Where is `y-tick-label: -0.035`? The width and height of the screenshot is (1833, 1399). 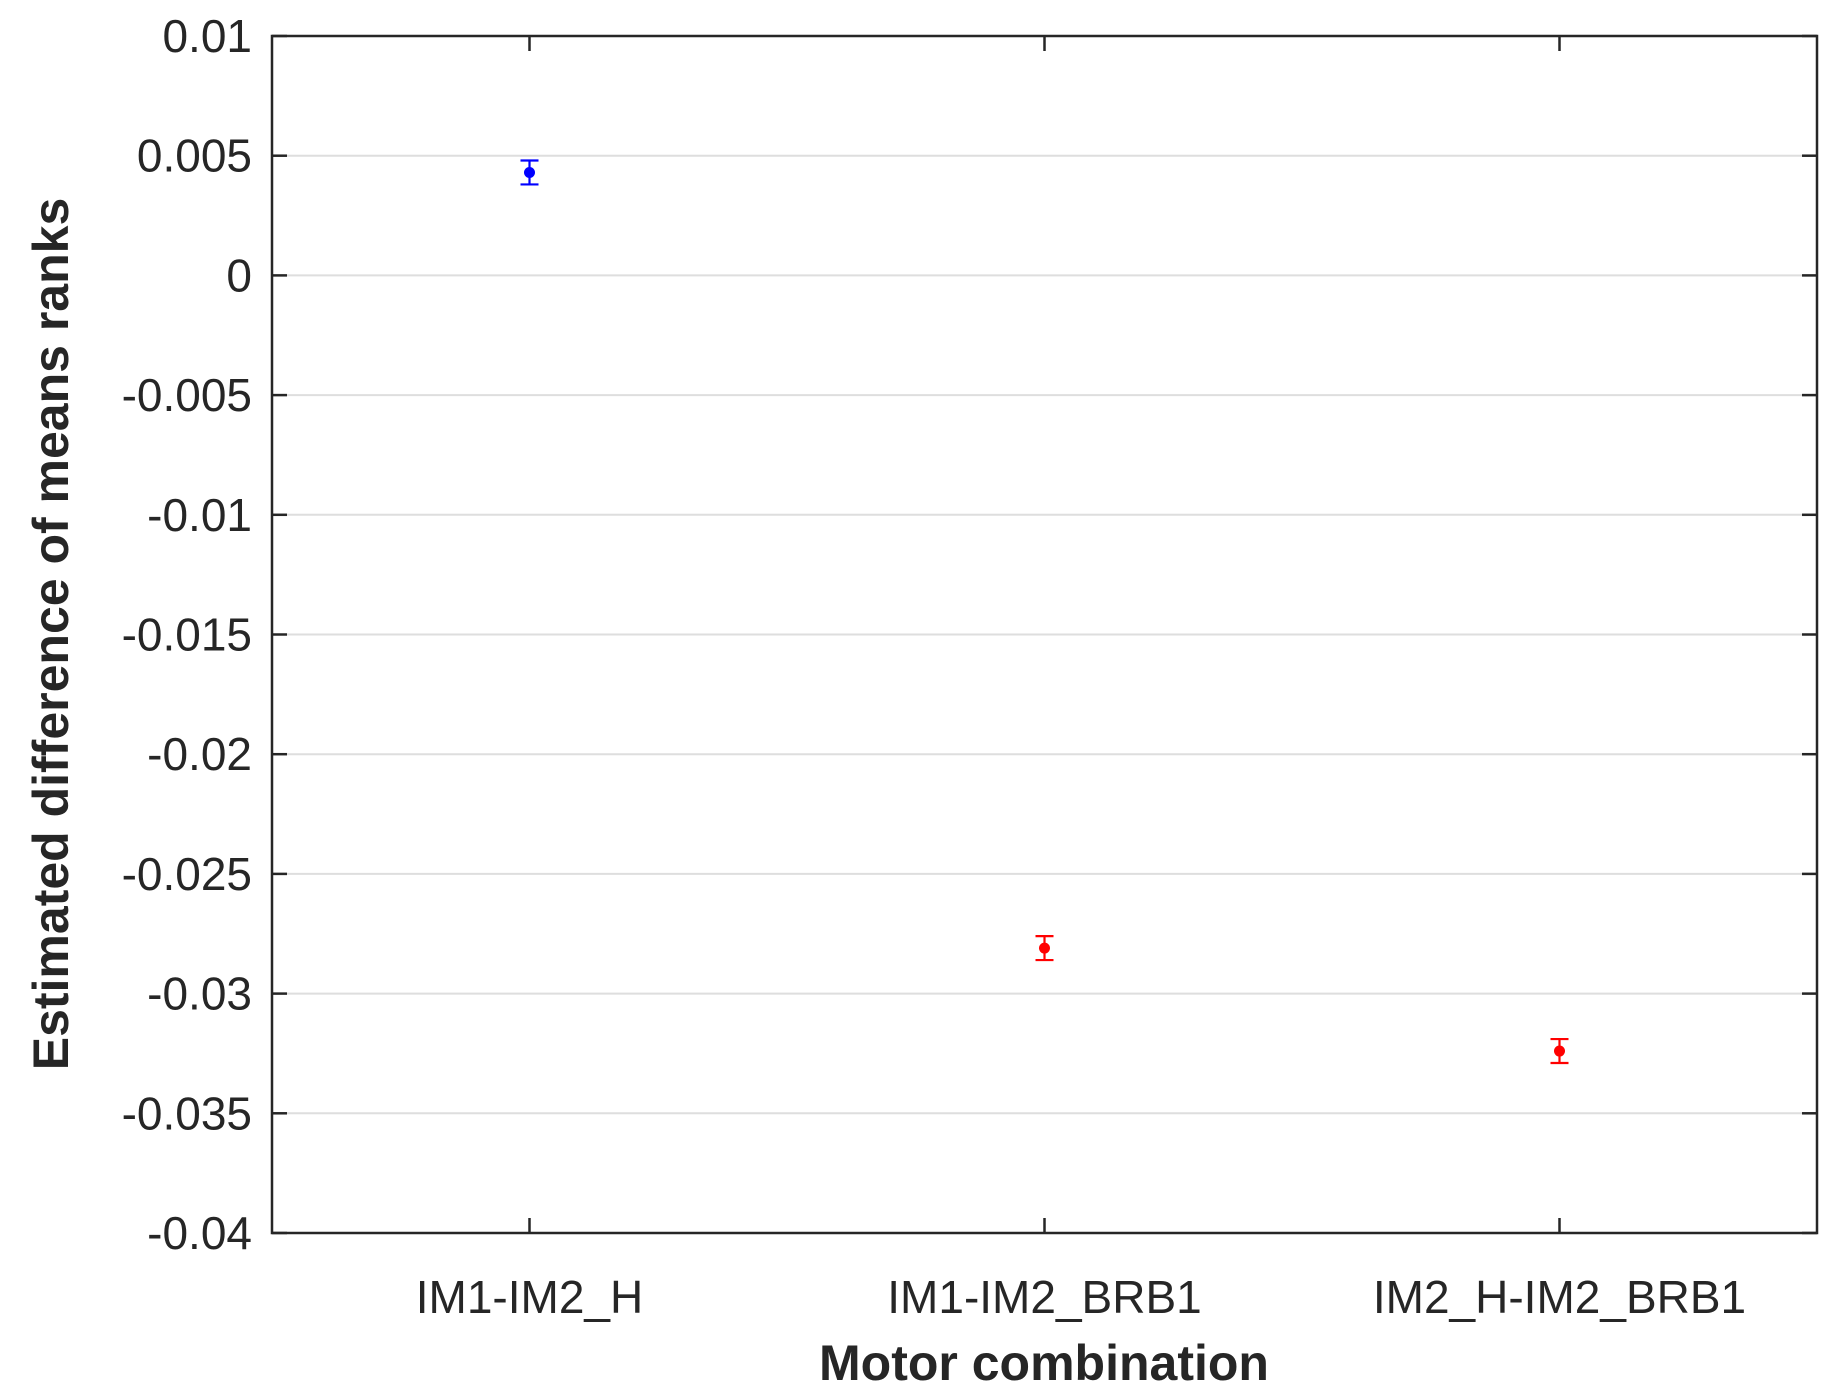 y-tick-label: -0.035 is located at coordinates (187, 1113).